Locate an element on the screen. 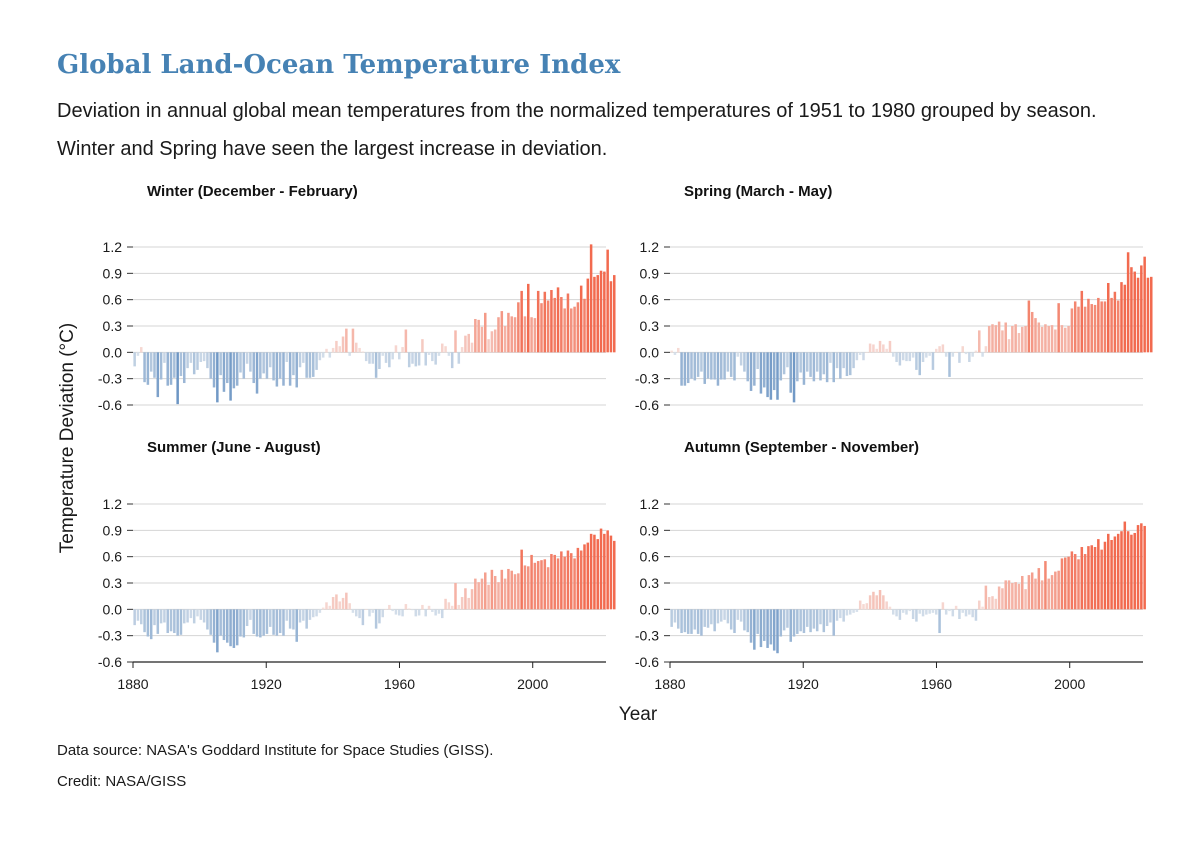 This screenshot has width=1200, height=850. bar-1950 is located at coordinates (366, 357).